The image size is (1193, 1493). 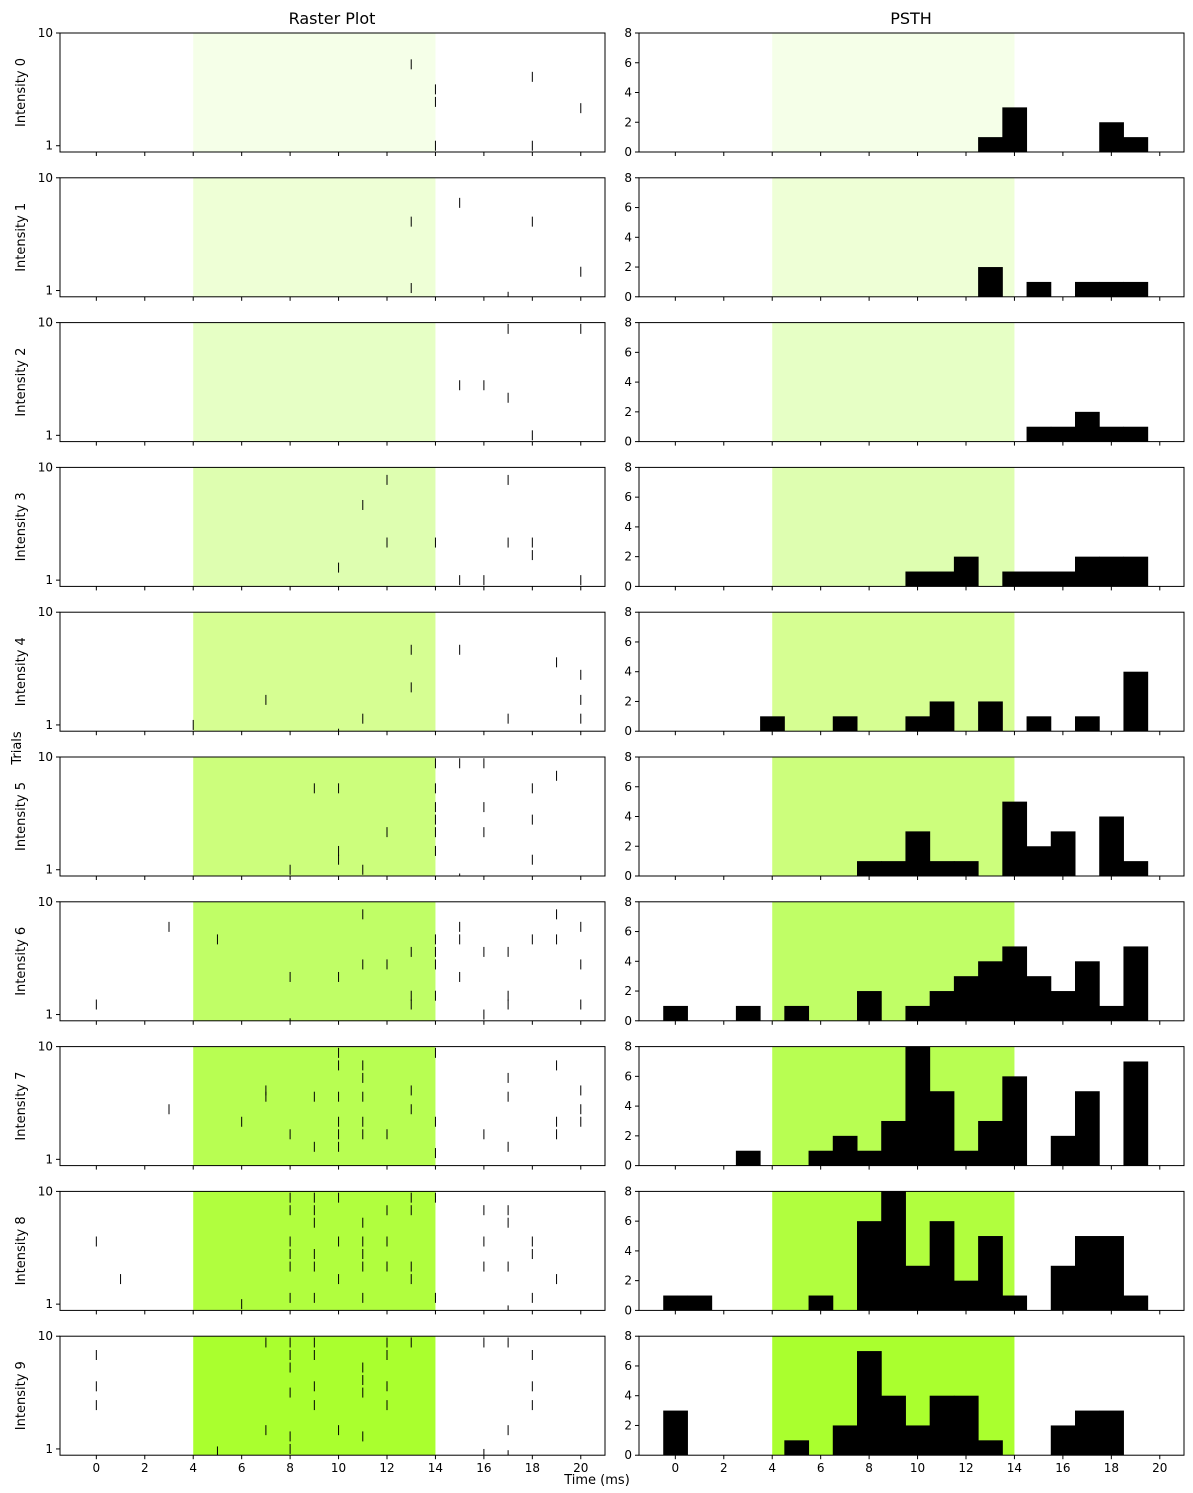 I want to click on intensity-row-1: 1 10 Intensity 1 0 2 4 6 8, so click(x=599, y=237).